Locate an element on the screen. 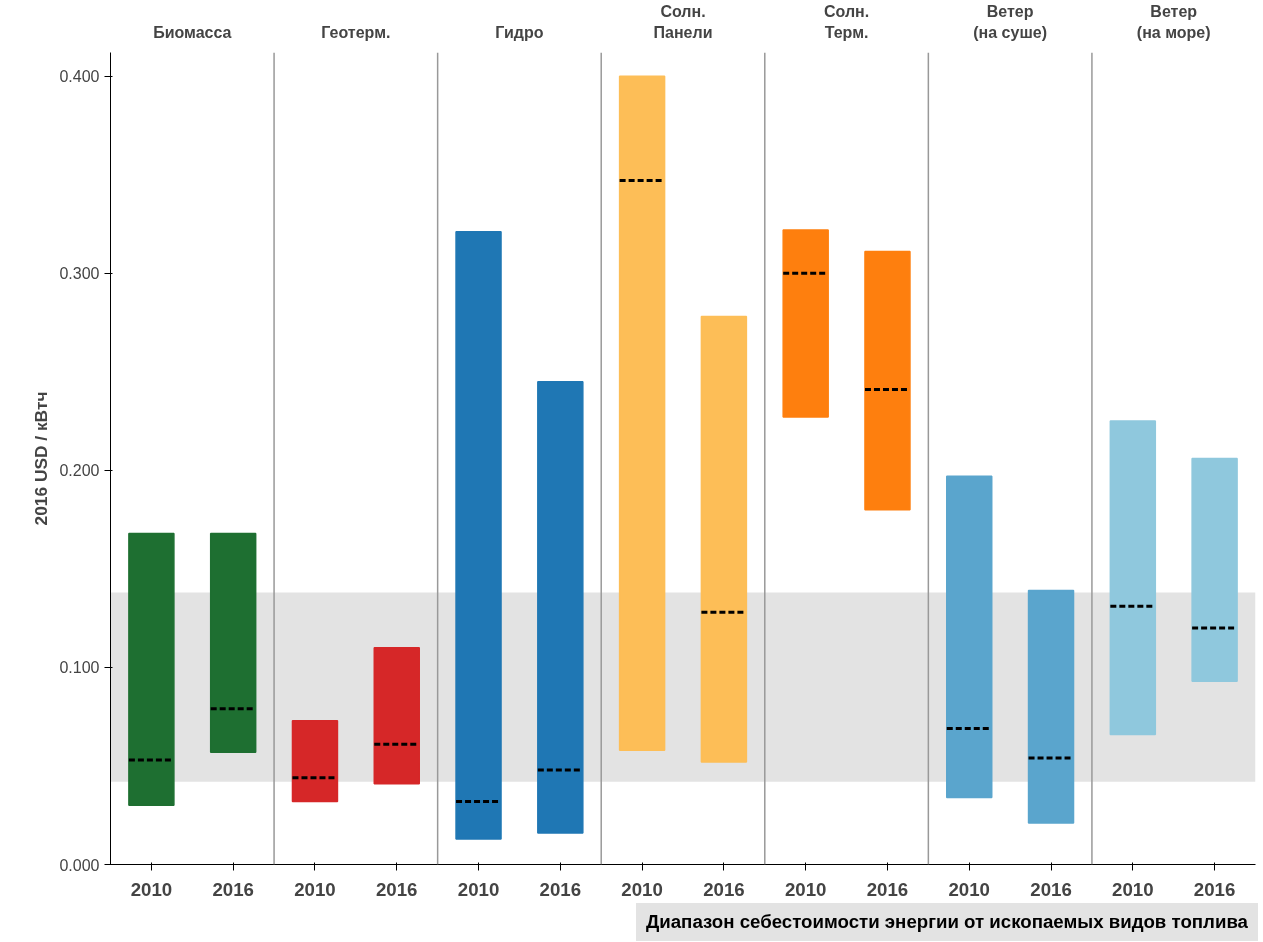 The image size is (1263, 942). y-axis-title: 2016 USD / кВтч is located at coordinates (41, 458).